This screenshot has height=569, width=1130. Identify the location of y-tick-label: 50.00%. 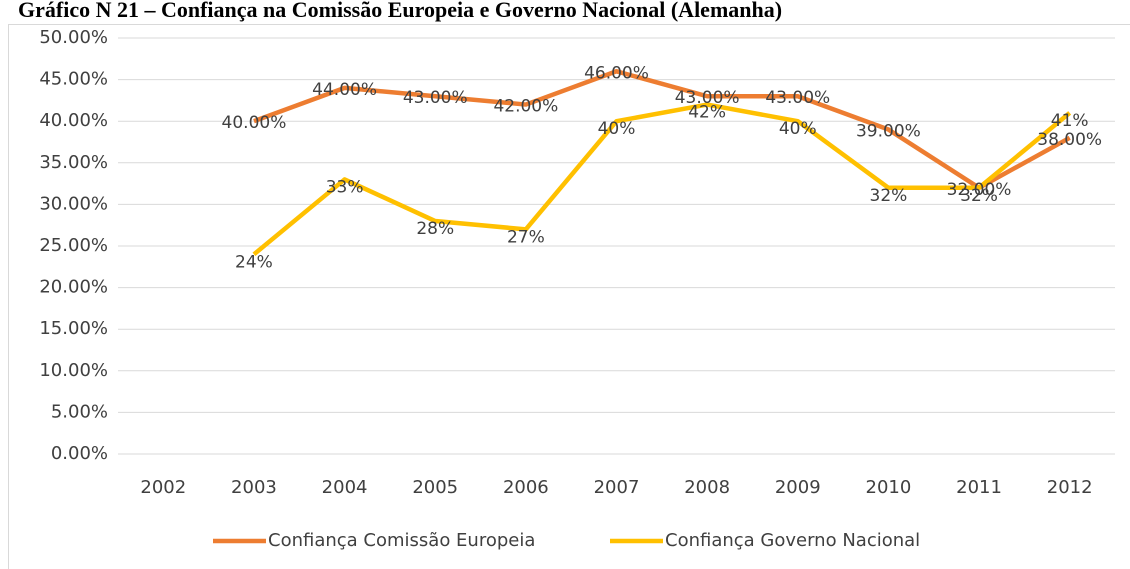
(73, 37).